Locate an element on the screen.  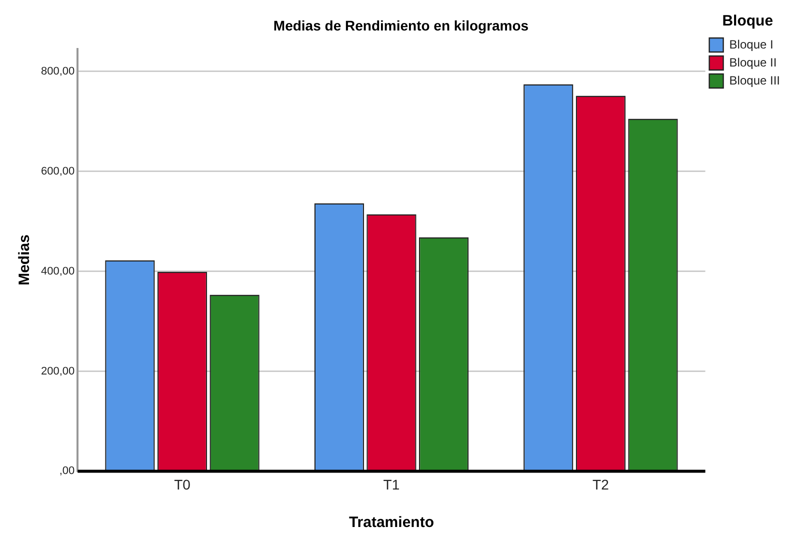
legend-title: Bloque is located at coordinates (748, 21).